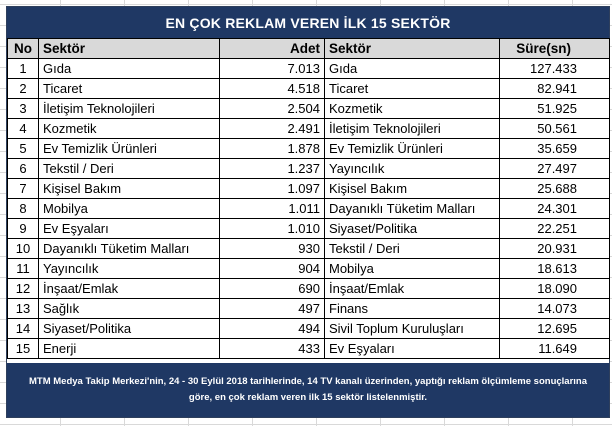  Describe the element at coordinates (23, 208) in the screenshot. I see `cell-no: 8` at that location.